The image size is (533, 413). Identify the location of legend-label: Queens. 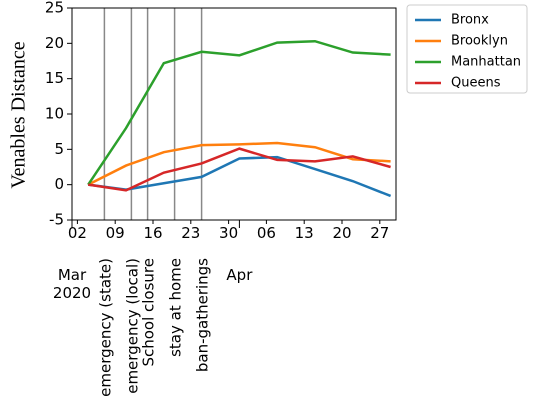
(476, 83).